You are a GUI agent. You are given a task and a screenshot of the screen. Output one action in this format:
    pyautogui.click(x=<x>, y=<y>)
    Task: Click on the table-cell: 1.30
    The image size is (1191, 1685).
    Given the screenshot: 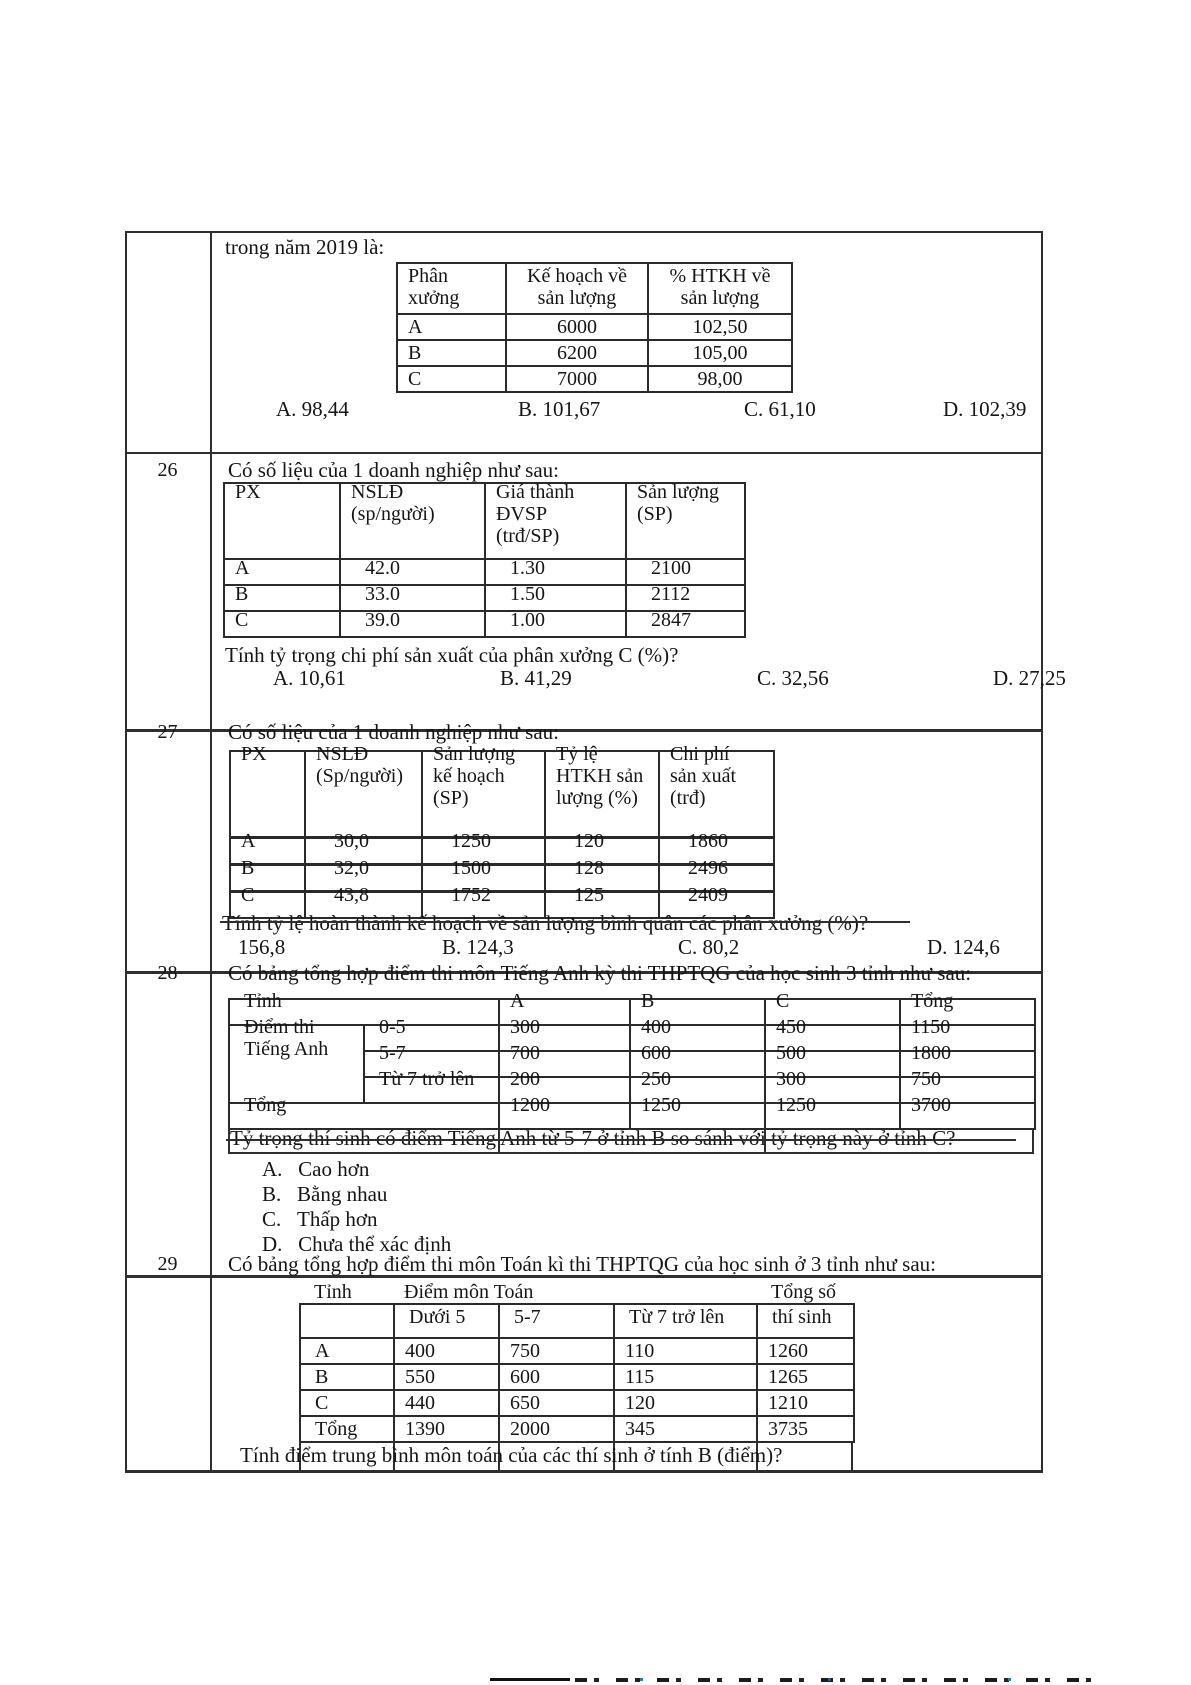 What is the action you would take?
    pyautogui.click(x=555, y=571)
    